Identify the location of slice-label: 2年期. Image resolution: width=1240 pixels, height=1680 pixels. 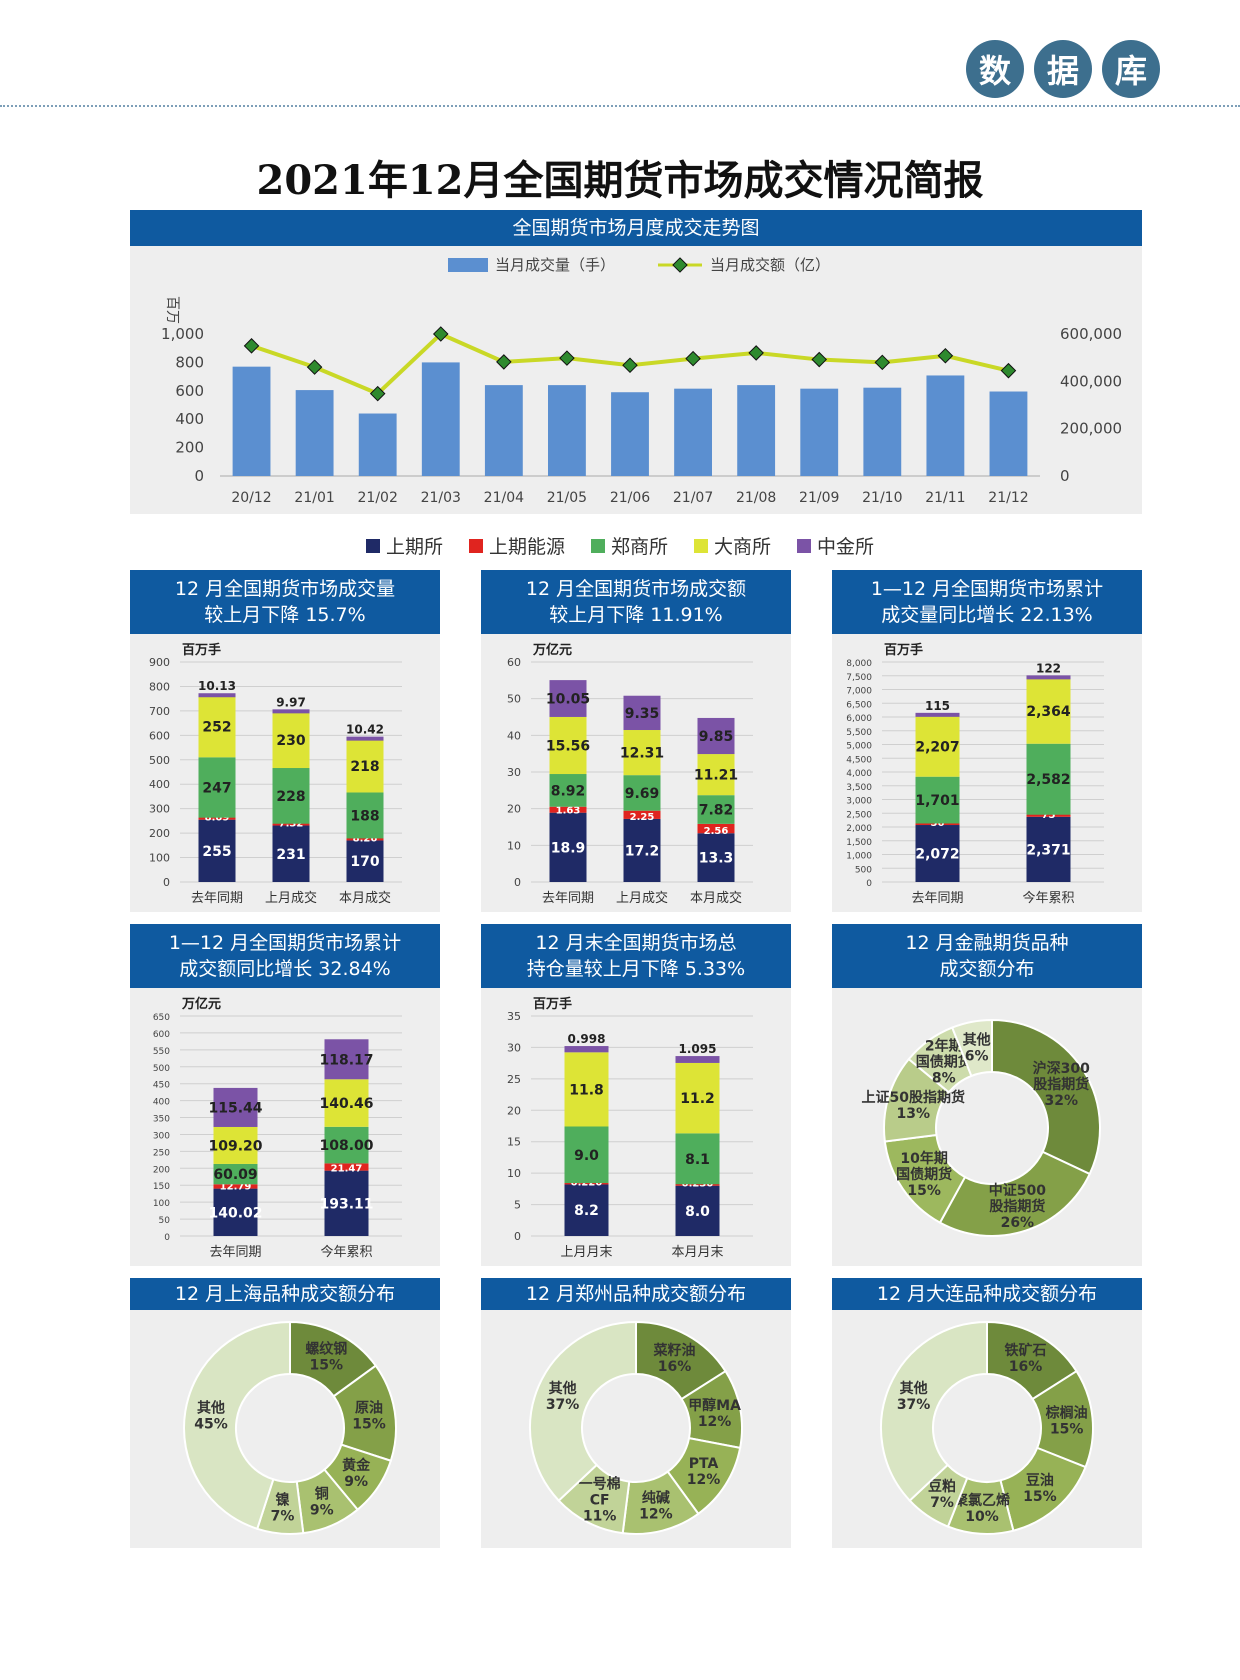
(944, 1046).